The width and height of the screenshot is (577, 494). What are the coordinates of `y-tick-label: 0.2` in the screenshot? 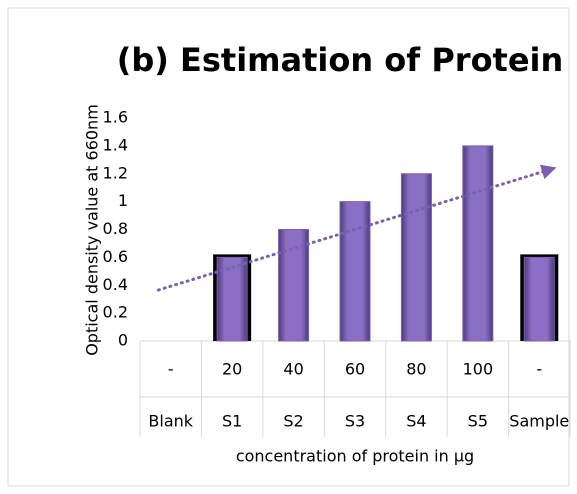 It's located at (115, 312).